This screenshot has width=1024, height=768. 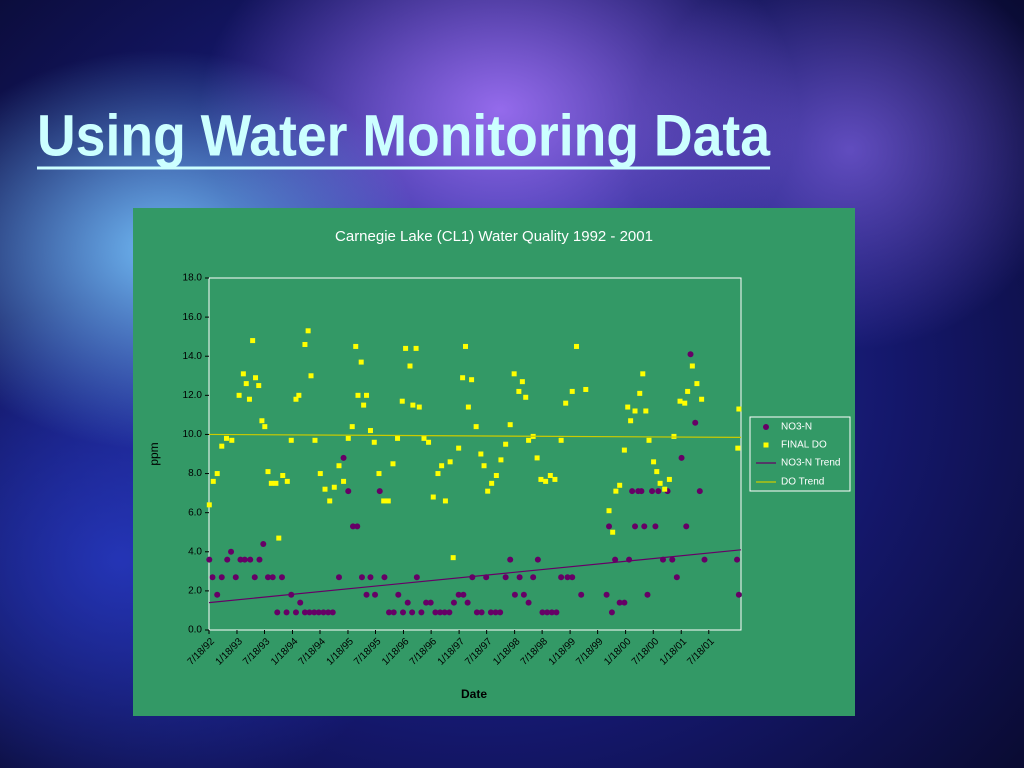 I want to click on legend-label: DO Trend, so click(x=802, y=482).